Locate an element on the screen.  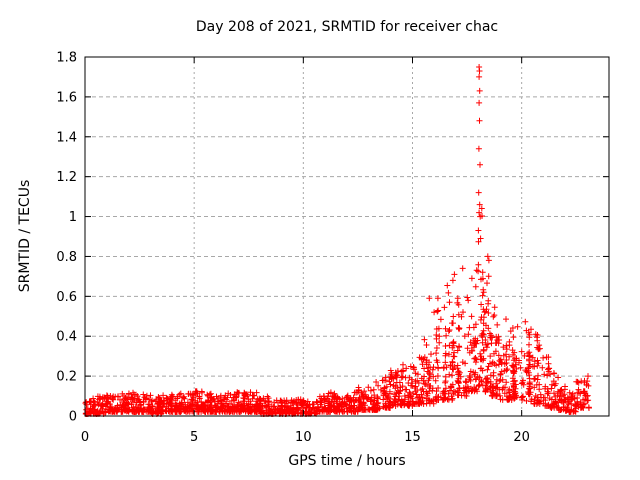
x-tick-label: 0 is located at coordinates (85, 437).